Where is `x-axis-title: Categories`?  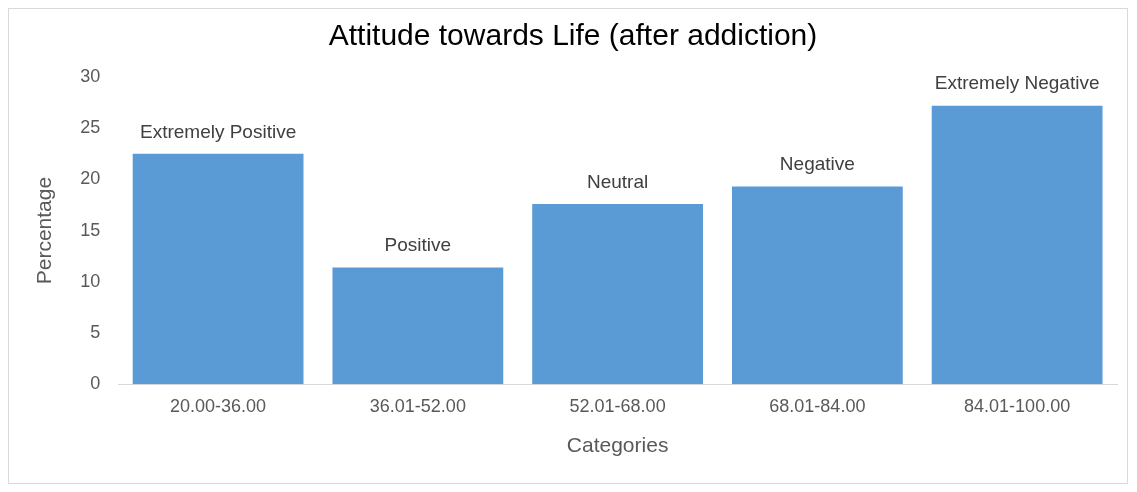 x-axis-title: Categories is located at coordinates (617, 445).